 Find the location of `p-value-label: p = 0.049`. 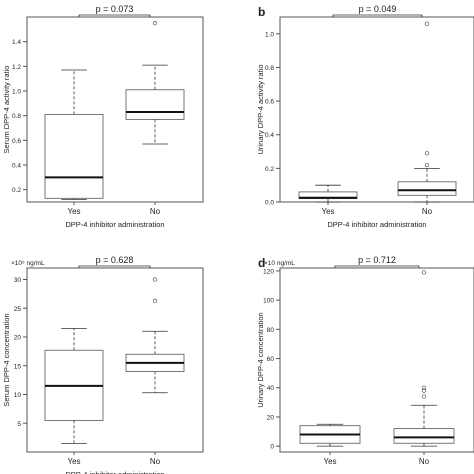

p-value-label: p = 0.049 is located at coordinates (378, 9).